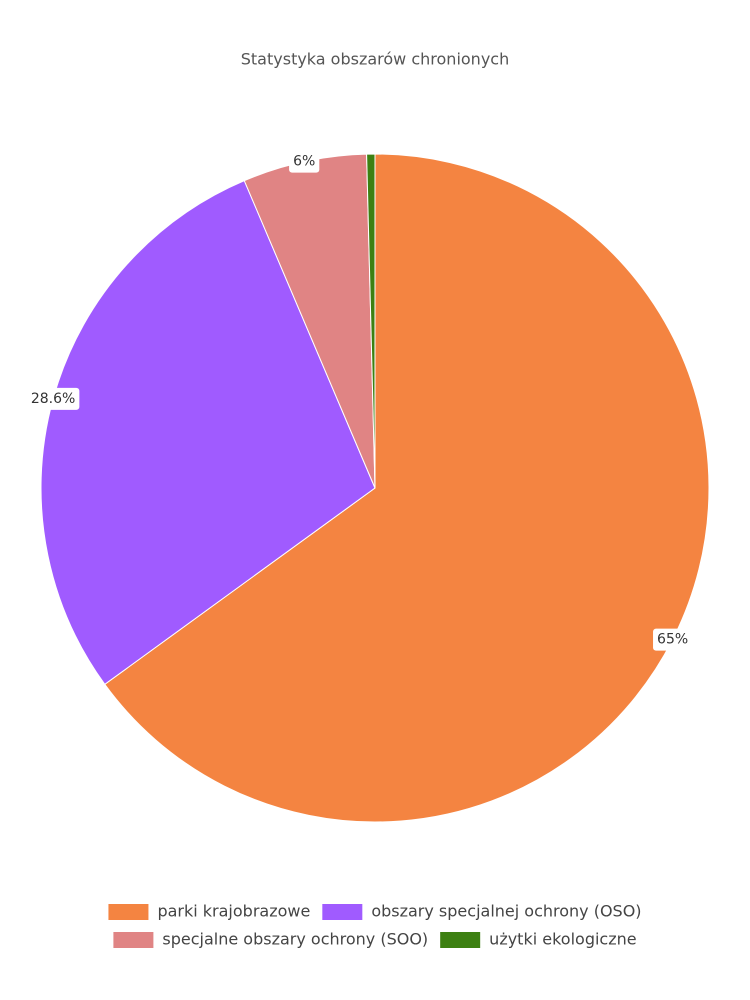  What do you see at coordinates (375, 59) in the screenshot?
I see `chart-title: Statystyka obszarów chronionych` at bounding box center [375, 59].